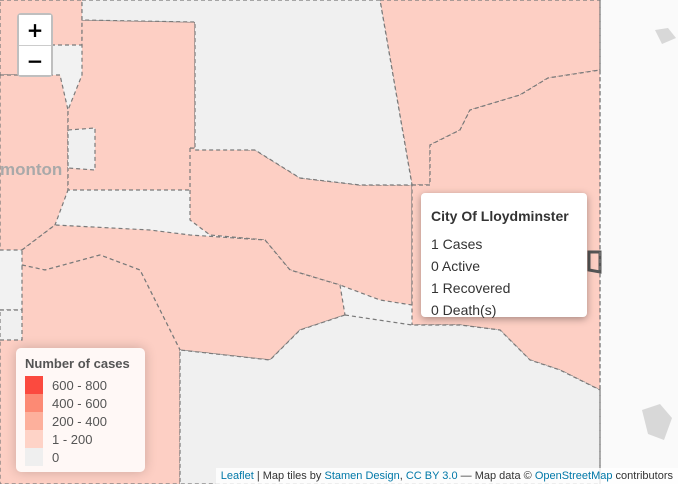 The image size is (678, 484). I want to click on popup-cases: 1 Cases, so click(457, 244).